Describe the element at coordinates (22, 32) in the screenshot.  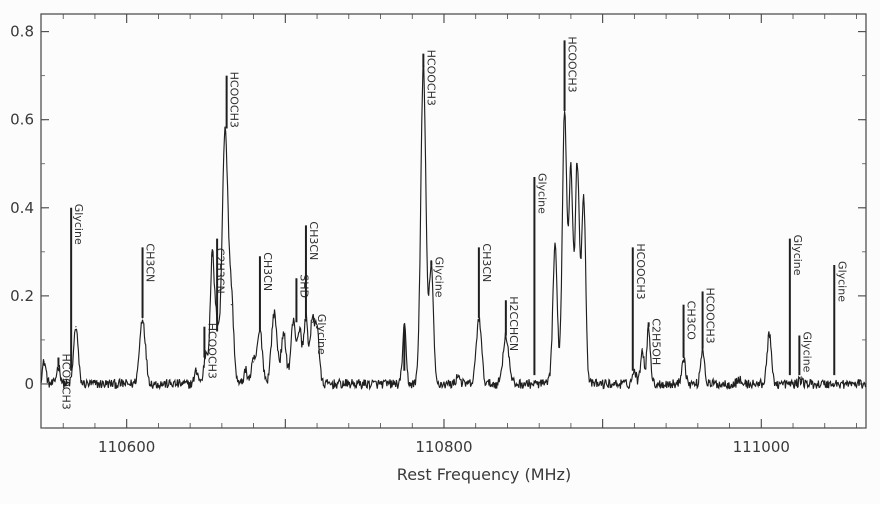
I see `y-tick-label: 0.8` at that location.